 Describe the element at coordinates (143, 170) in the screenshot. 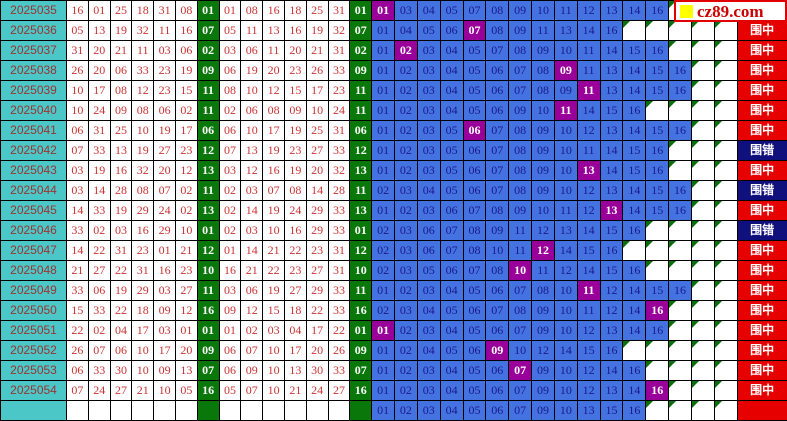

I see `drawn-number-cell: 32` at that location.